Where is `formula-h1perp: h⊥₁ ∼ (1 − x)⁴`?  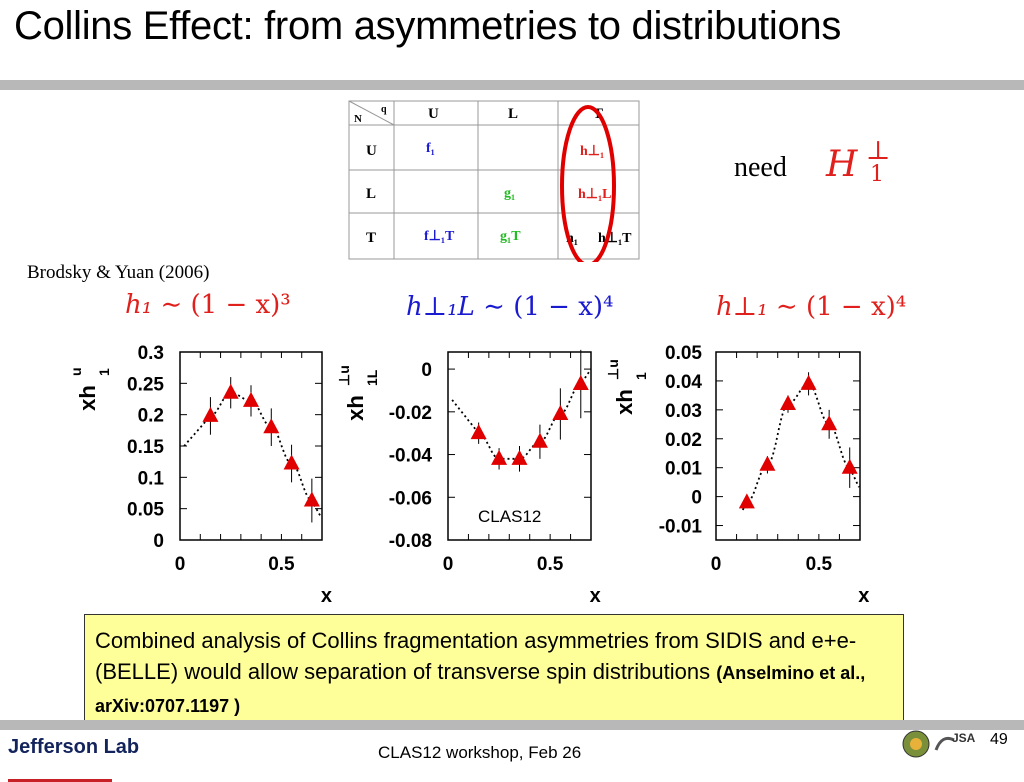
formula-h1perp: h⊥₁ ∼ (1 − x)⁴ is located at coordinates (811, 307).